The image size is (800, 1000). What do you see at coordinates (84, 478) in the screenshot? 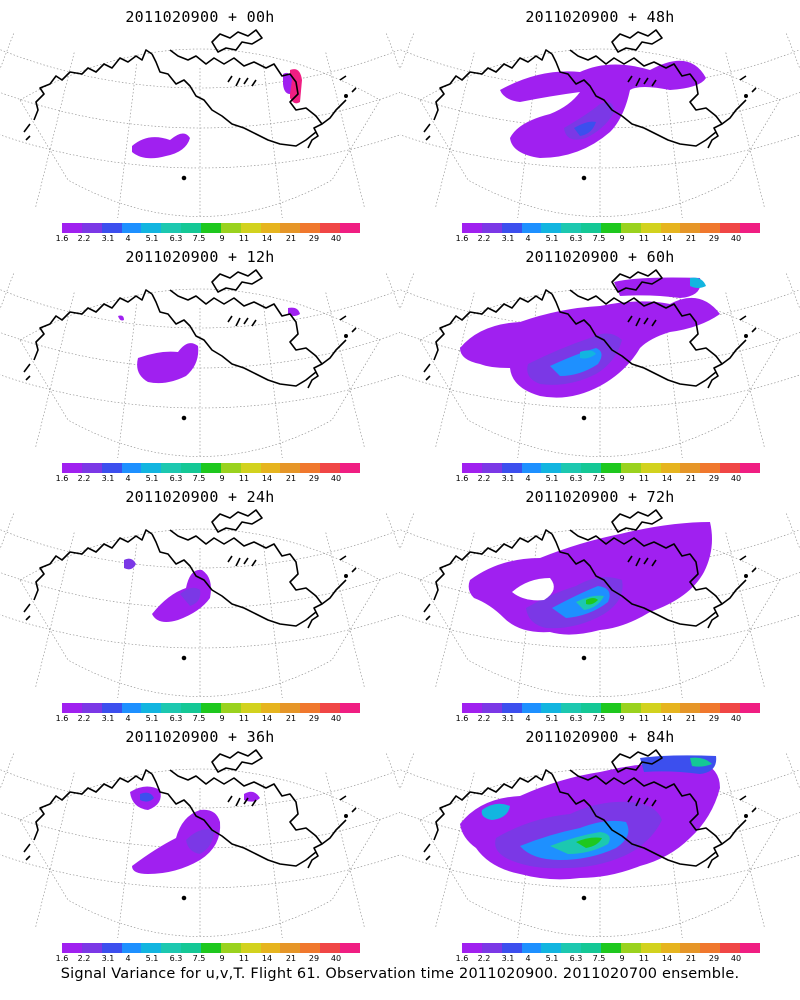
I see `colorbar-tick-label: 2.2` at bounding box center [84, 478].